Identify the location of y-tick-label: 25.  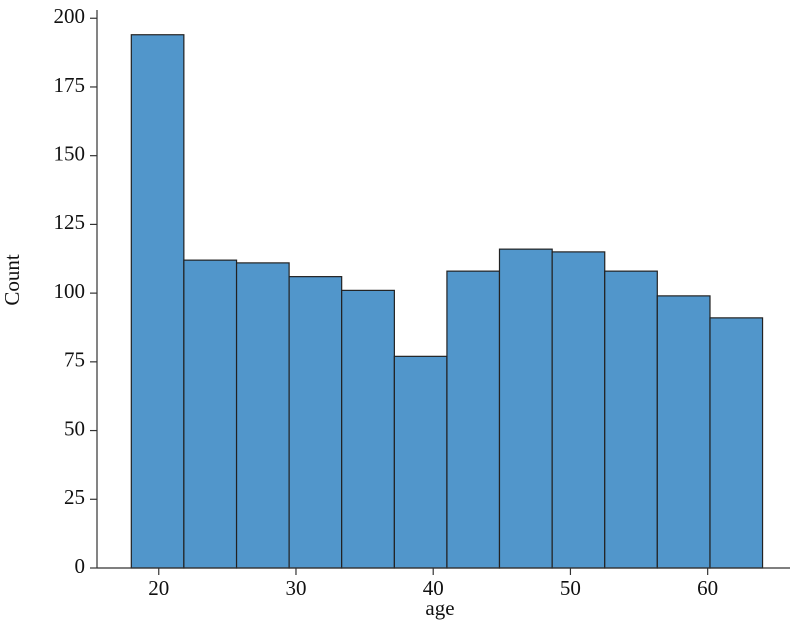
(74, 497).